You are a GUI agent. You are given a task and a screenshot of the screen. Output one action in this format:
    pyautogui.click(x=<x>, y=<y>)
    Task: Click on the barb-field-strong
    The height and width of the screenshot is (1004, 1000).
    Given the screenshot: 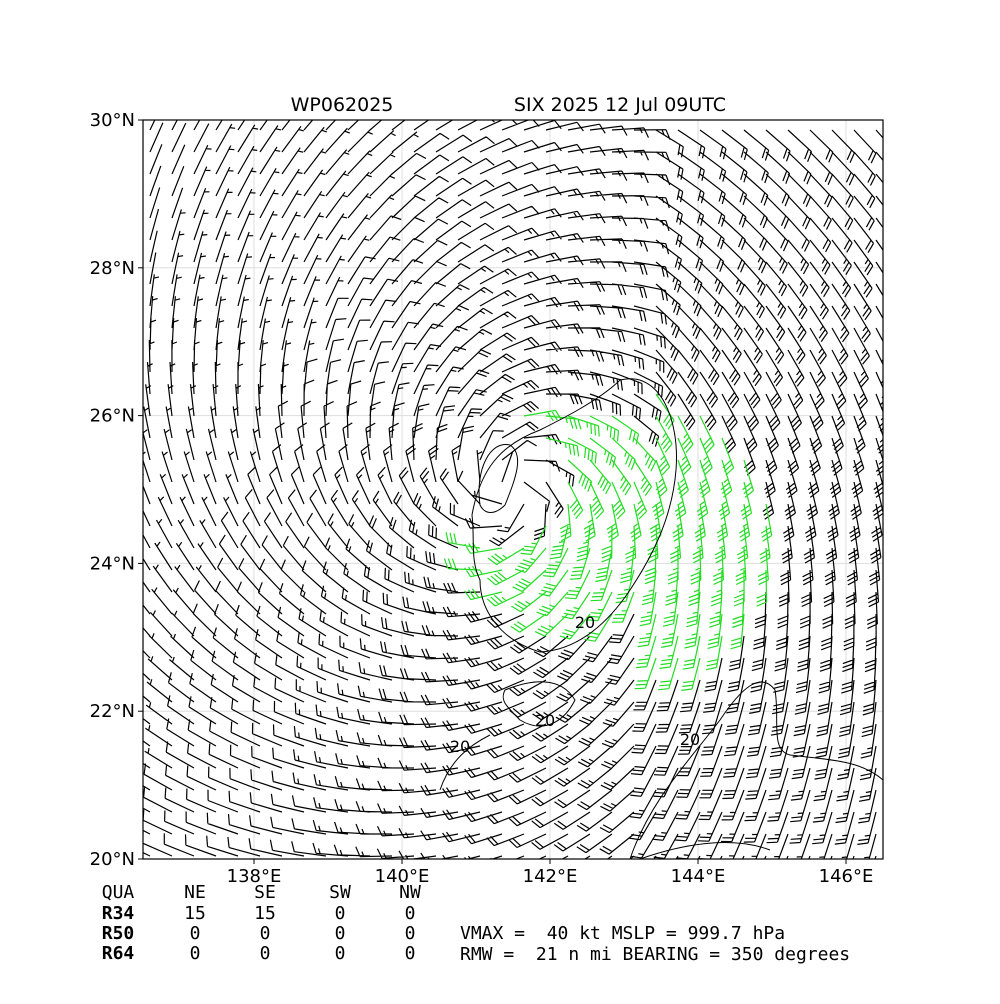 What is the action you would take?
    pyautogui.click(x=608, y=542)
    